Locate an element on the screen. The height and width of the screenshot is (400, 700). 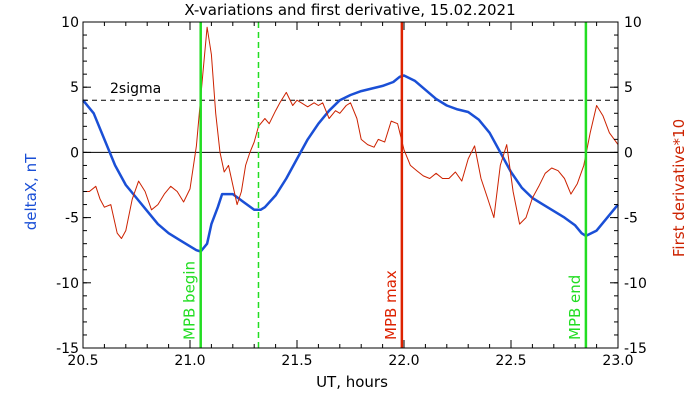
threshold-label: 2sigma is located at coordinates (135, 89).